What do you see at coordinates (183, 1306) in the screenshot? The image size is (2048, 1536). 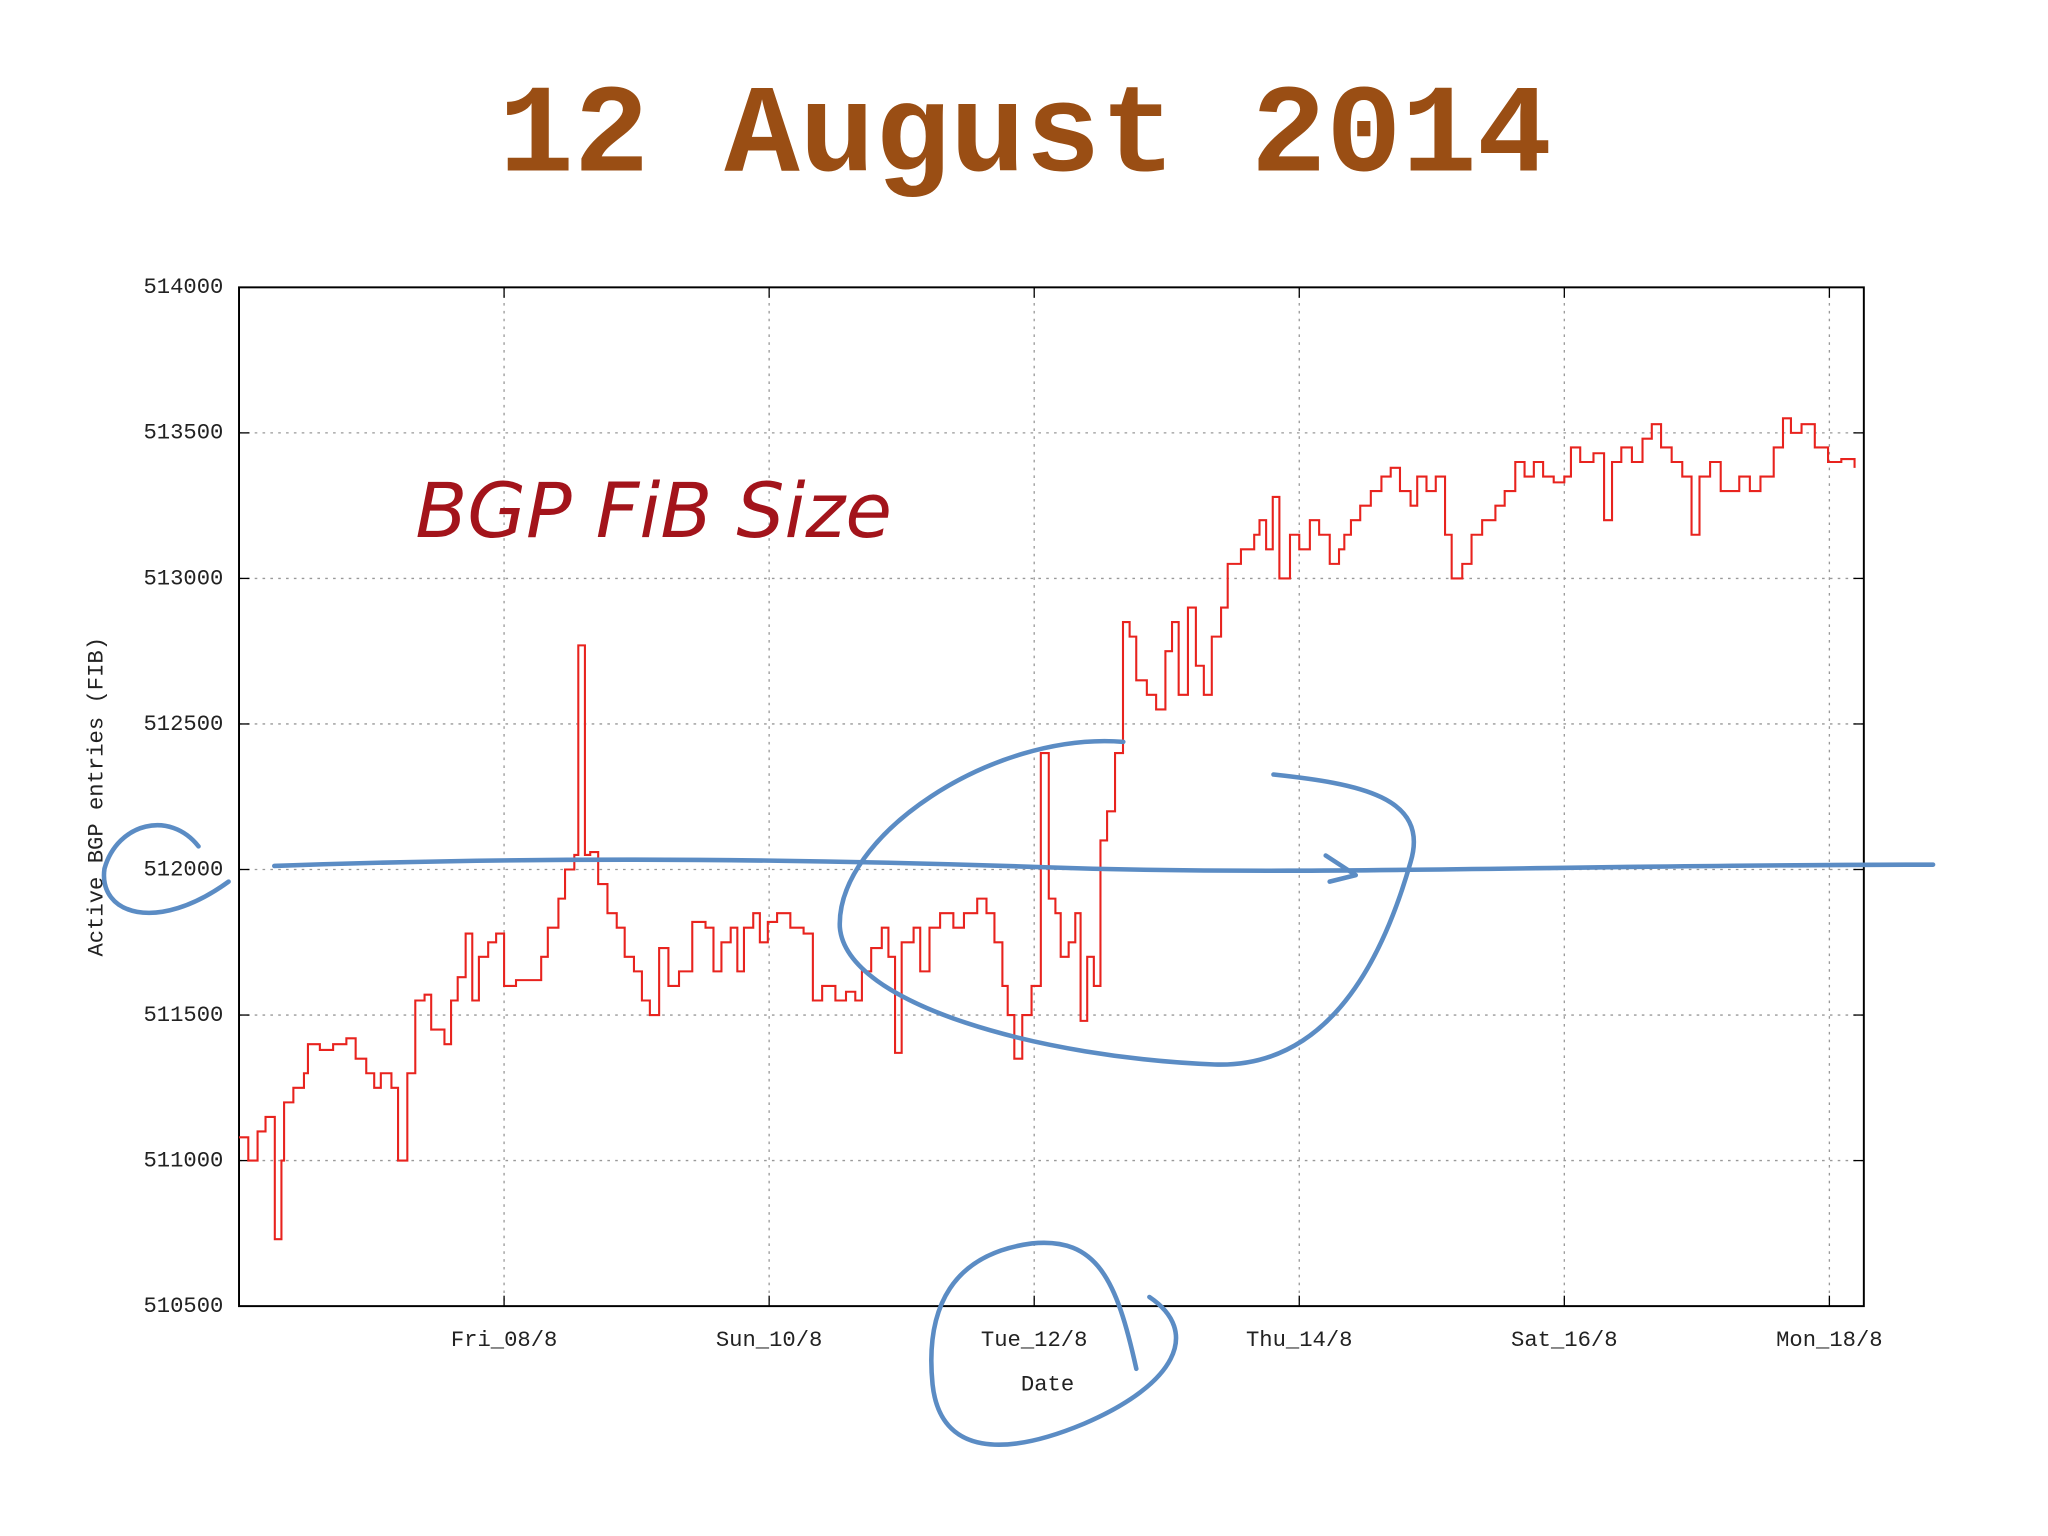 I see `y-tick-label: 510500` at bounding box center [183, 1306].